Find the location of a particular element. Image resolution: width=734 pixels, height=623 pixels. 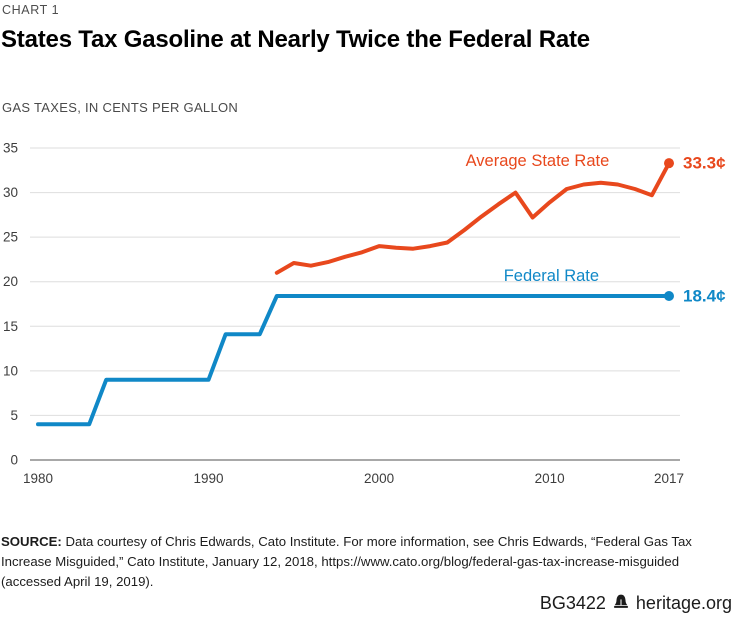

x-tick-label: 2010 is located at coordinates (550, 478).